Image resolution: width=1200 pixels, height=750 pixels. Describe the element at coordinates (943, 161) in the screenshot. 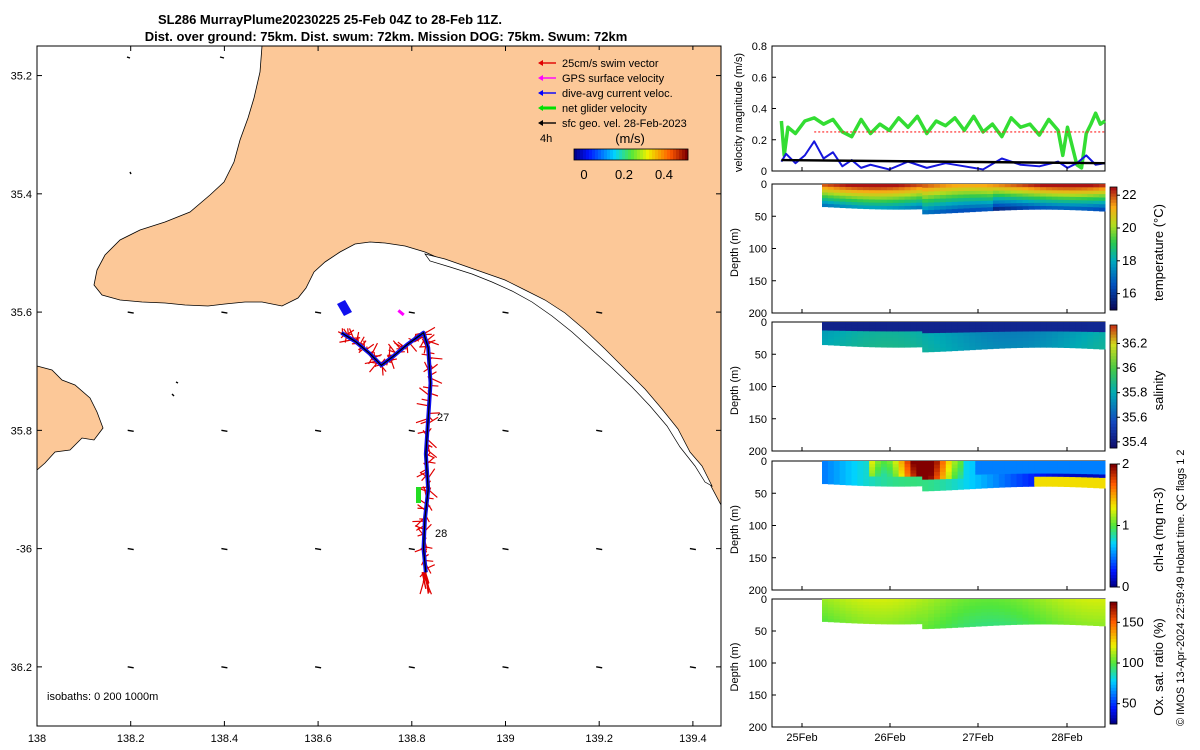

I see `velocity-series-line` at that location.